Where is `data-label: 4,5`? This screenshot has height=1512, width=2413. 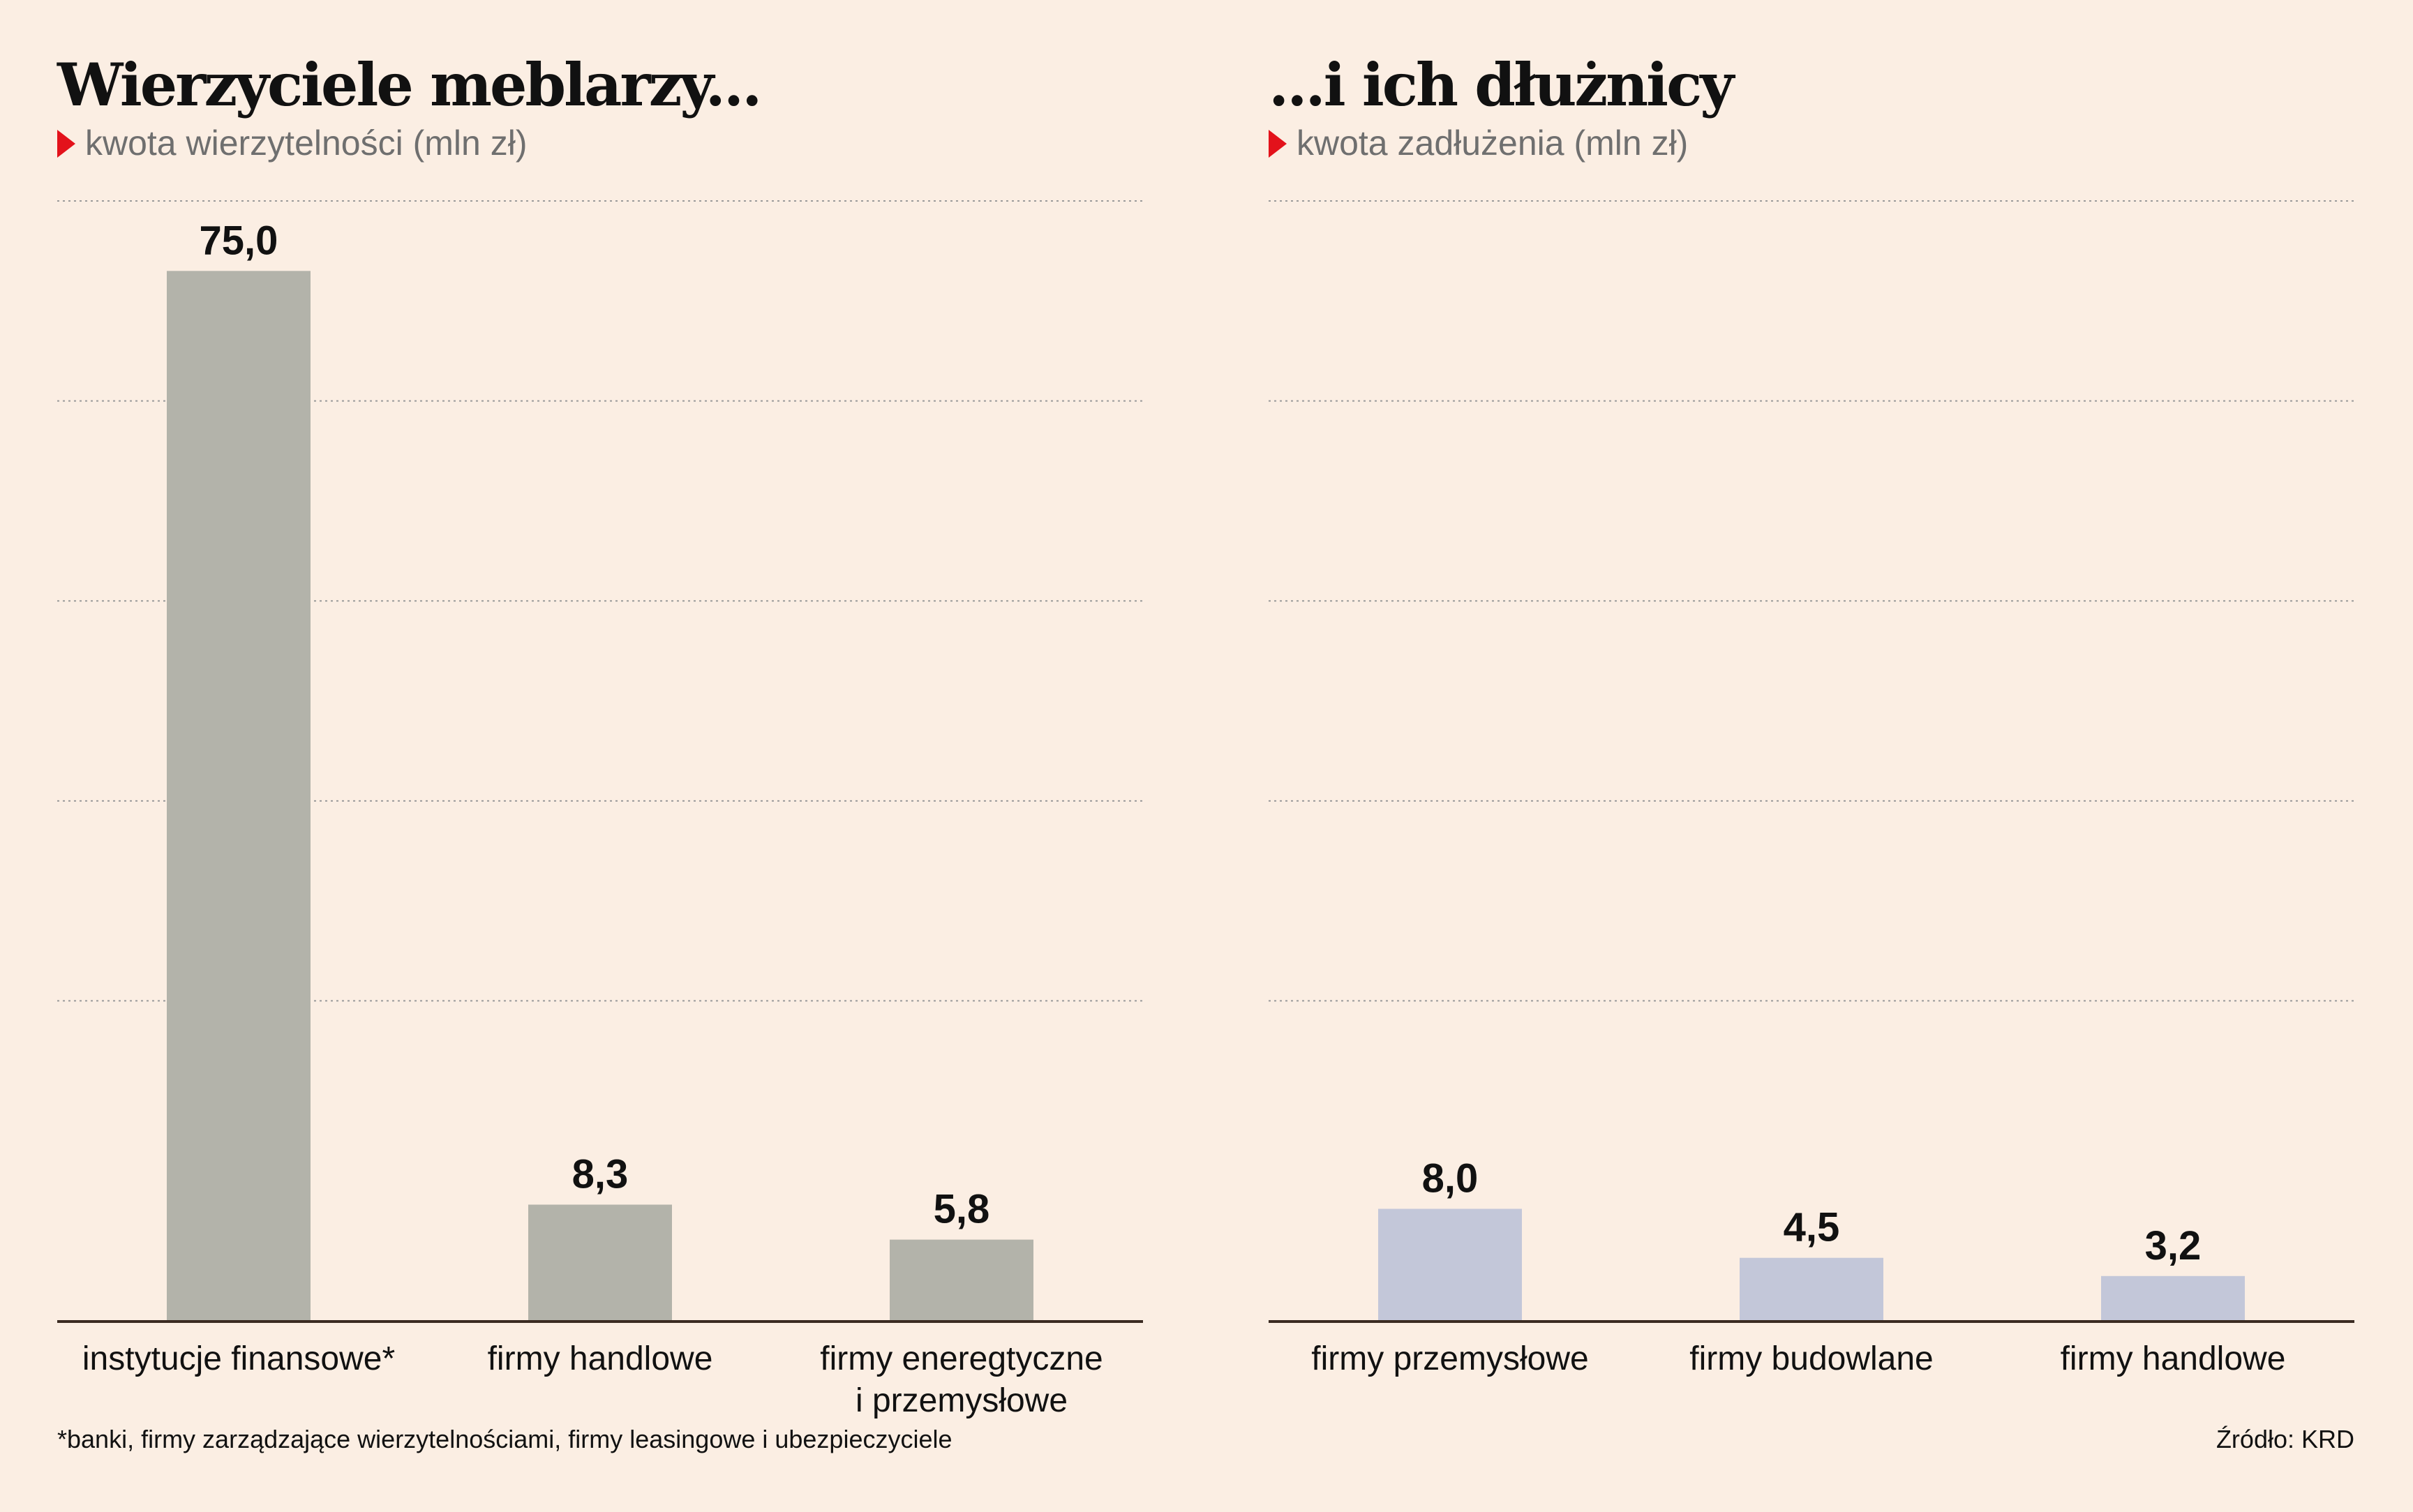
data-label: 4,5 is located at coordinates (1812, 1227).